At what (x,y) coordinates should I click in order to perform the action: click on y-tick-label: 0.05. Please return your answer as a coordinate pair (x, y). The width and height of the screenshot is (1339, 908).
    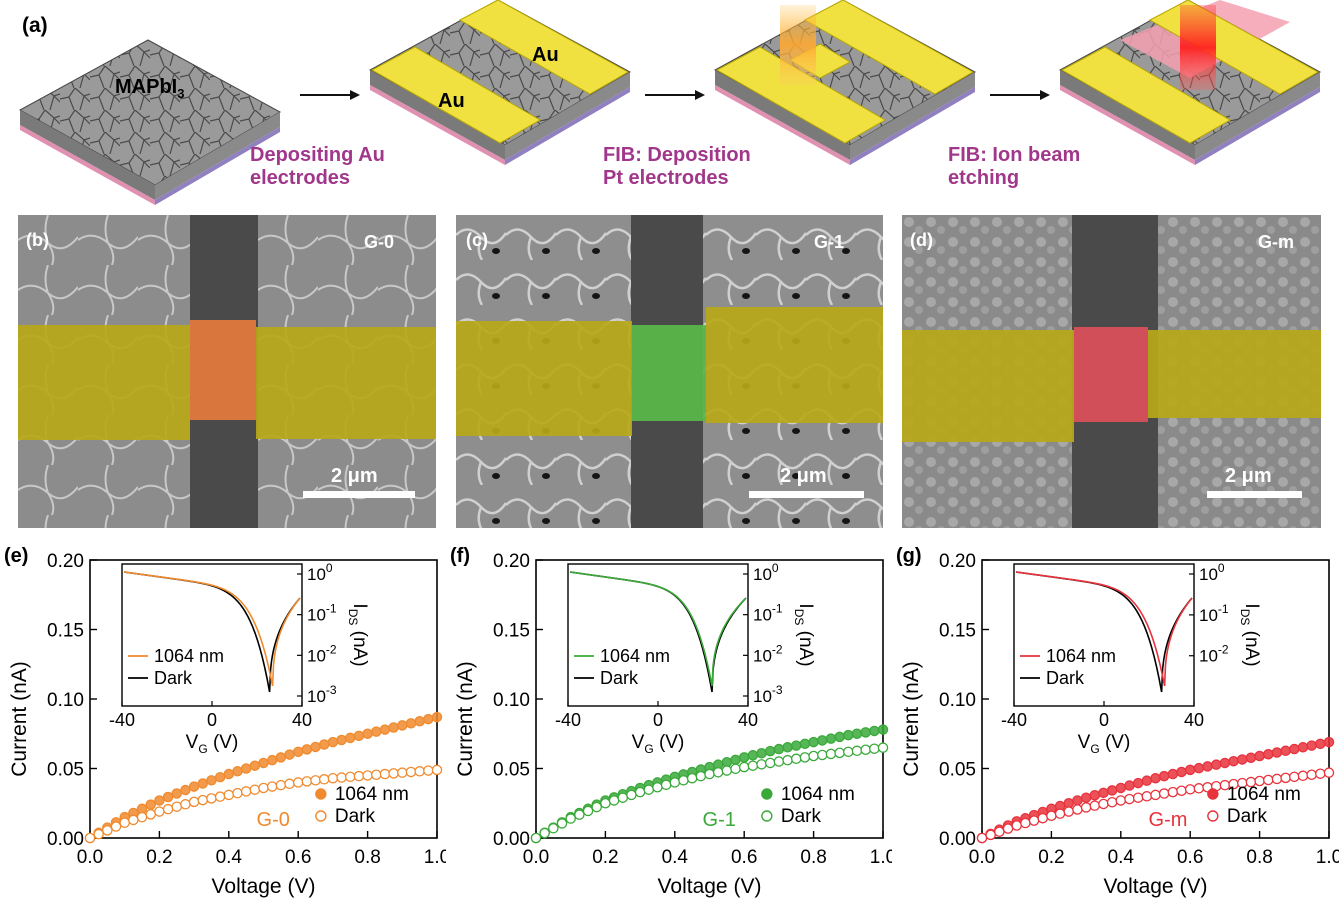
    Looking at the image, I should click on (65, 770).